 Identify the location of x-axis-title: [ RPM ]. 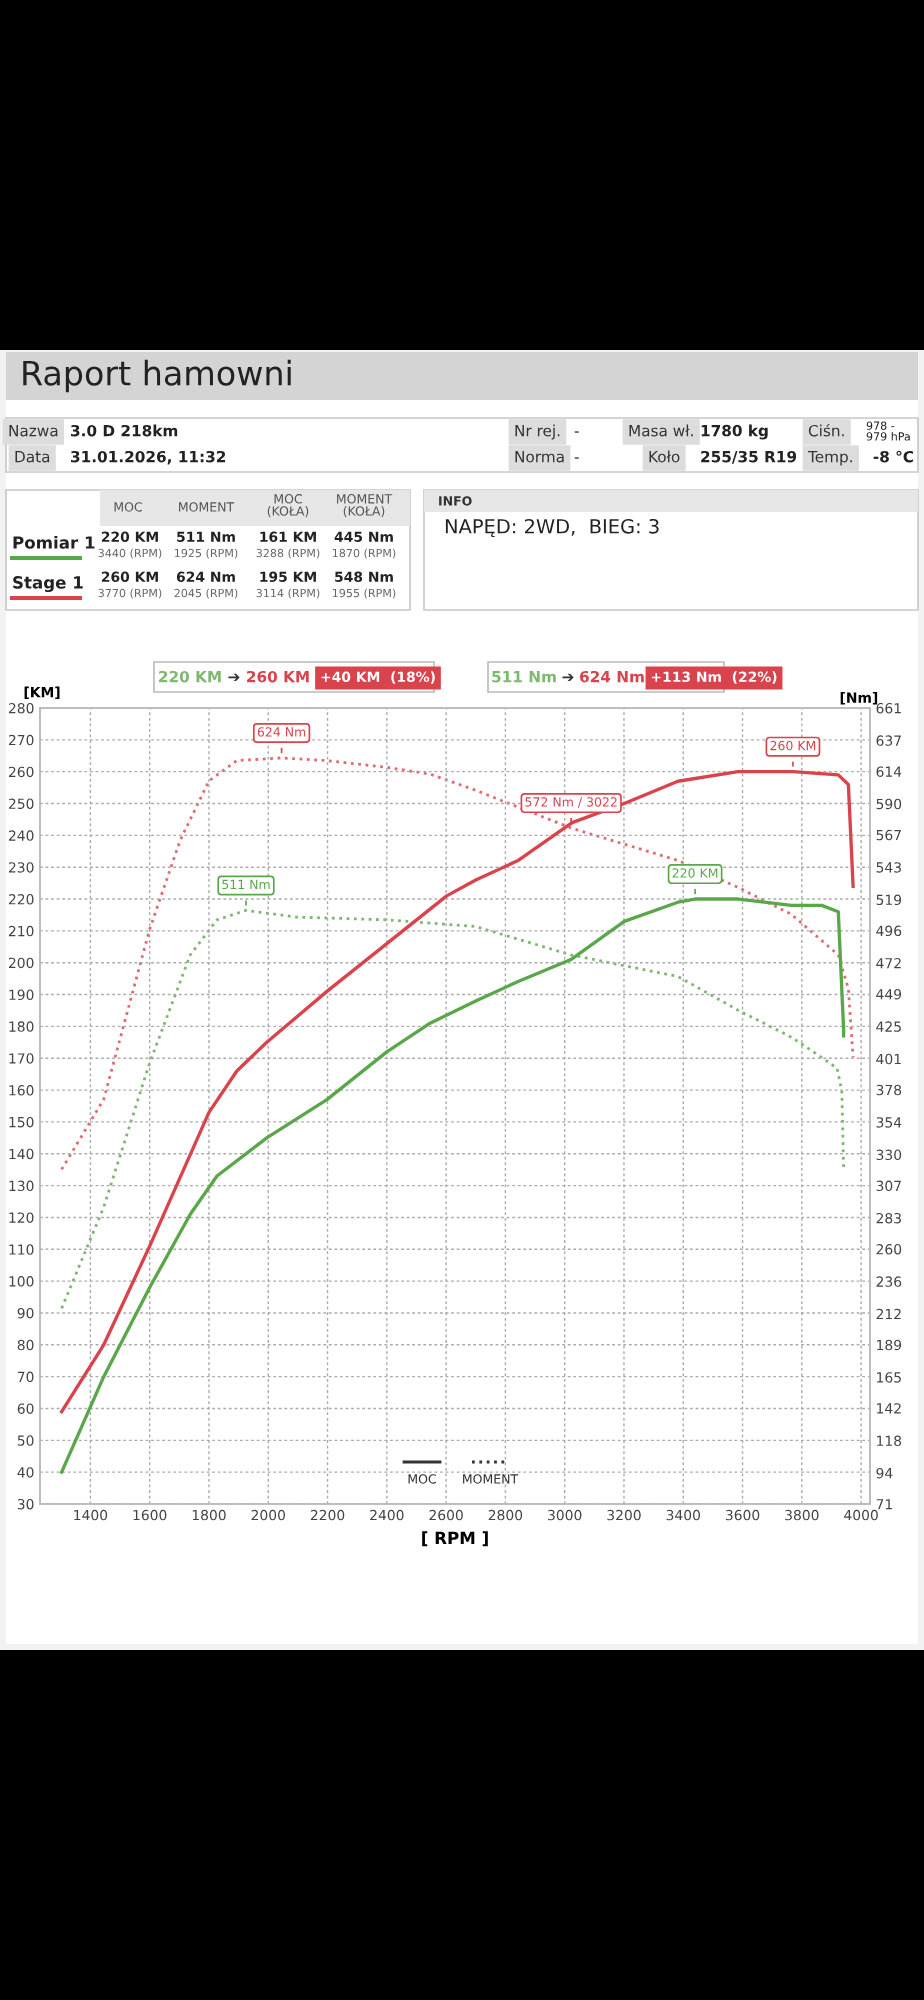
(455, 1539).